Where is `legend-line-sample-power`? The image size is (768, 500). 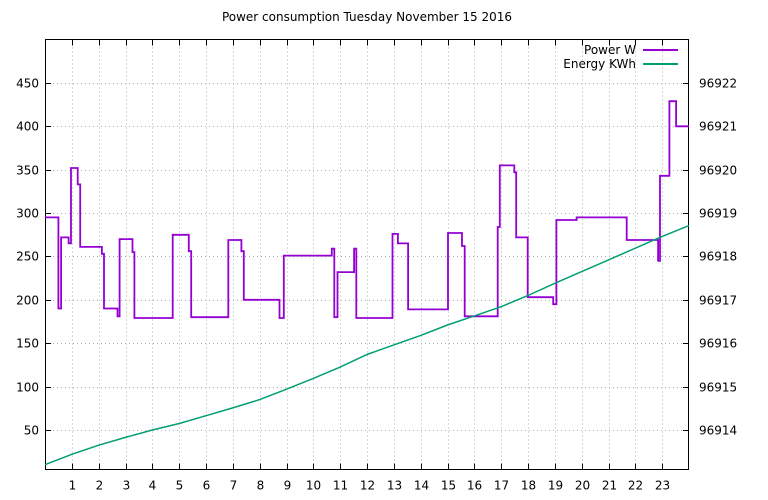
legend-line-sample-power is located at coordinates (660, 50).